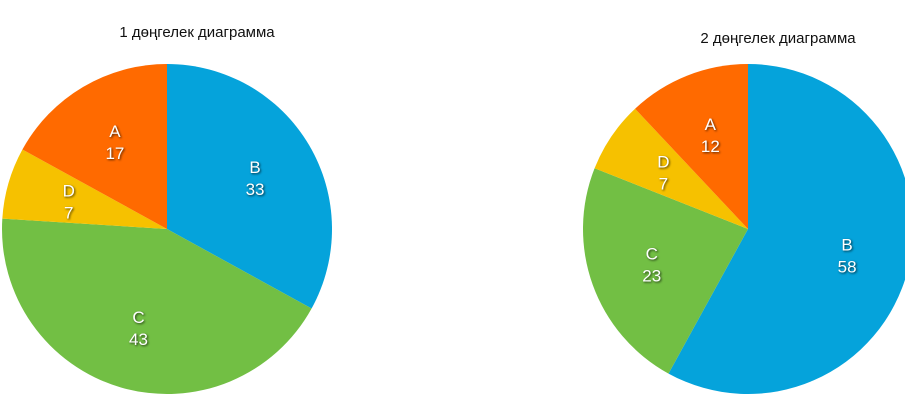  I want to click on slice-value: 33, so click(255, 189).